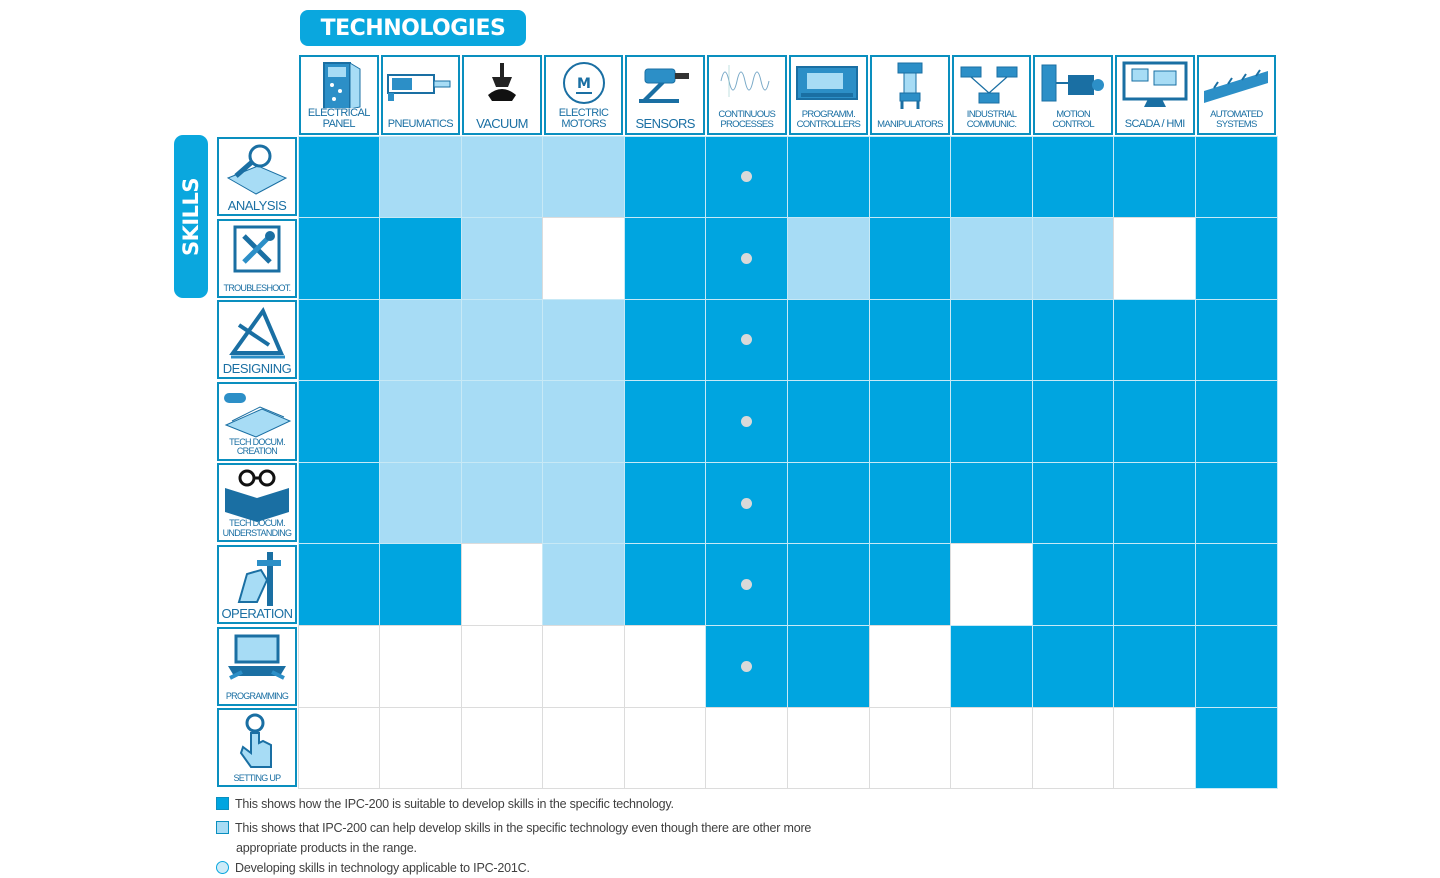 The image size is (1440, 878). What do you see at coordinates (339, 95) in the screenshot?
I see `column-header-1: ELECTRICAL PANEL` at bounding box center [339, 95].